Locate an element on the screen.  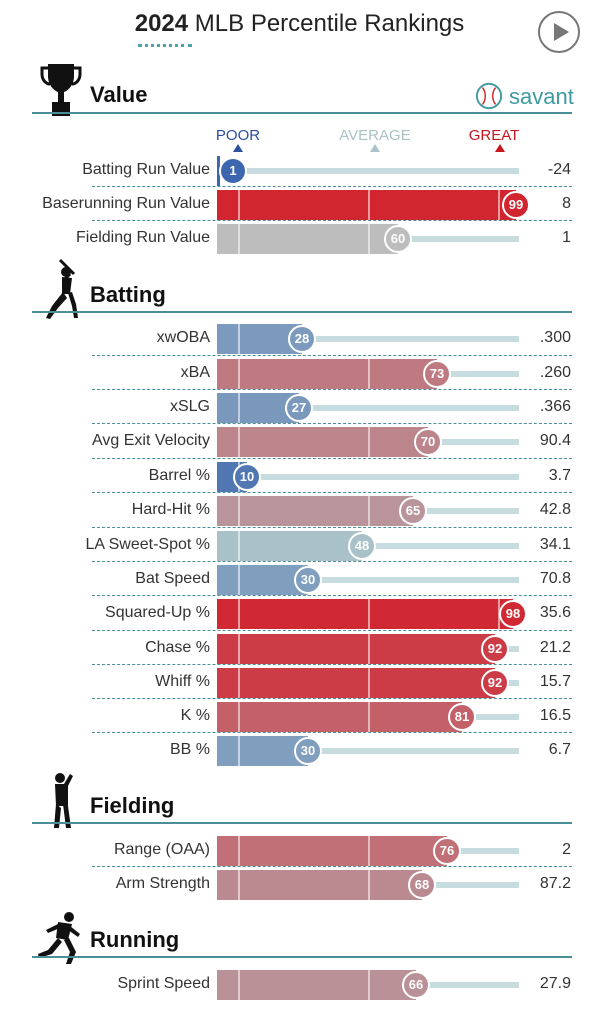
metric-row: Squared-Up % 98 35.6 is located at coordinates (299, 612).